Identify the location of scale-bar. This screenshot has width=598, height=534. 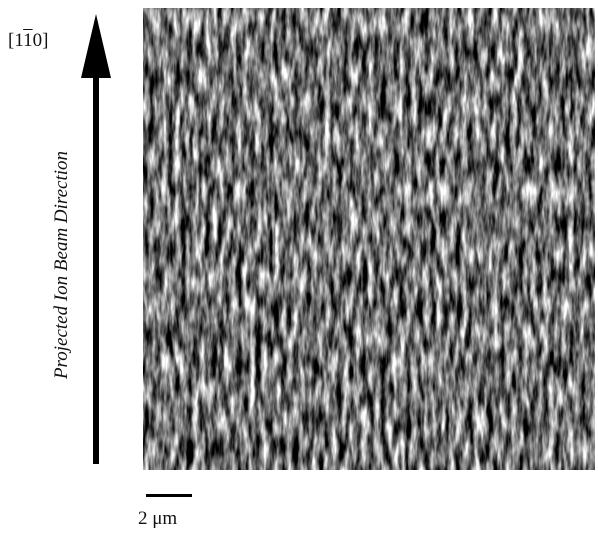
(169, 495).